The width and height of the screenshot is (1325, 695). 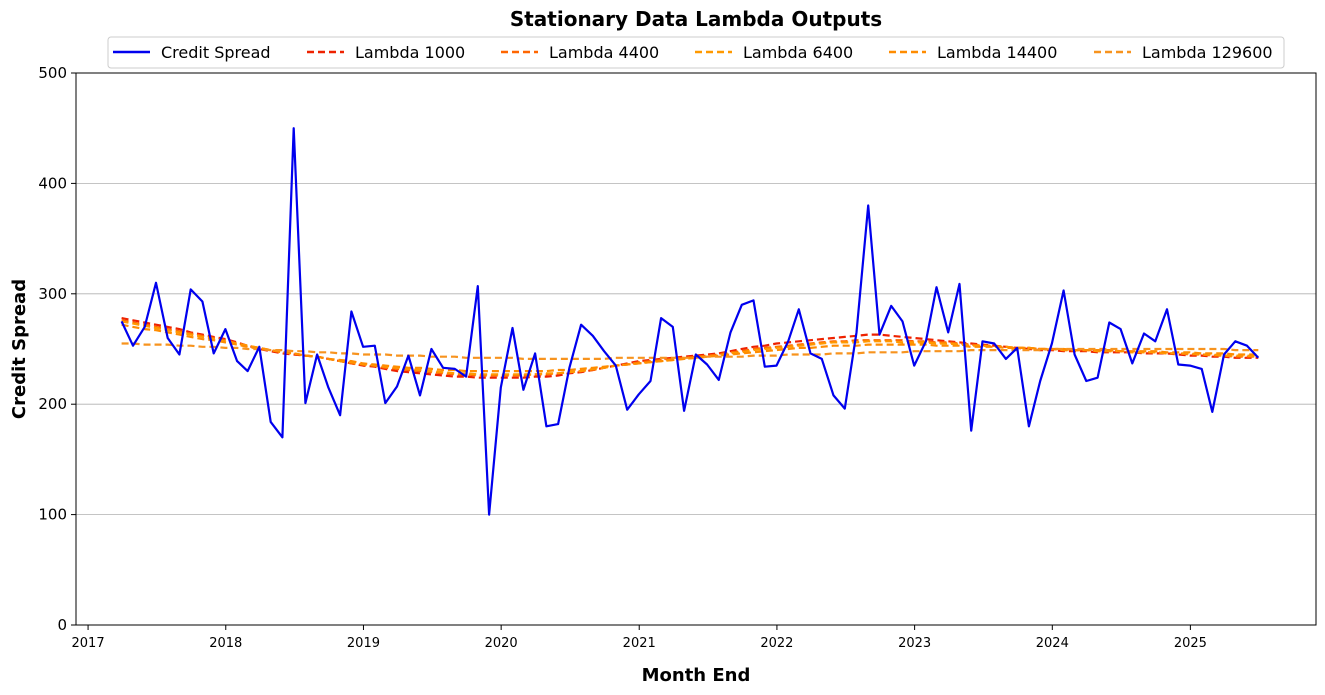 I want to click on x-tick-label: 2023, so click(x=914, y=643).